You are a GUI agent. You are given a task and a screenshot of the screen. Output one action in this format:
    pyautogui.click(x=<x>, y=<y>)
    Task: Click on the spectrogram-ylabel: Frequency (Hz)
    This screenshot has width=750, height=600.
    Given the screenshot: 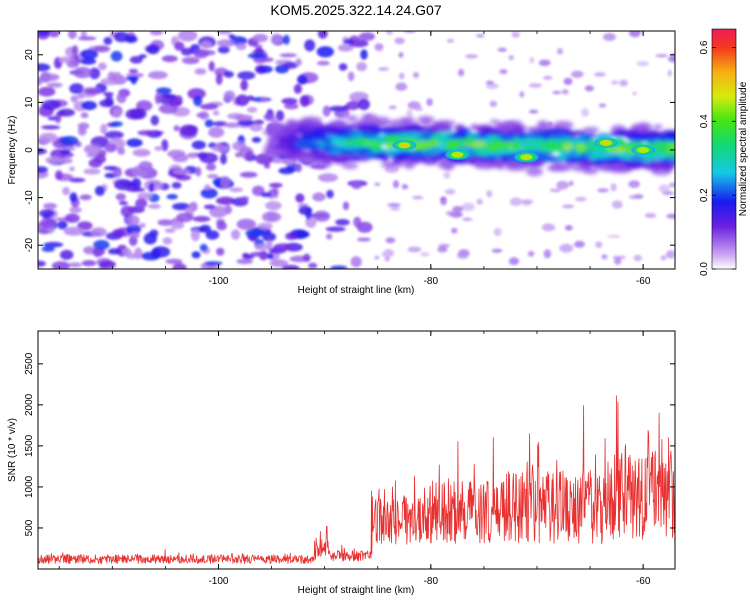 What is the action you would take?
    pyautogui.click(x=12, y=150)
    